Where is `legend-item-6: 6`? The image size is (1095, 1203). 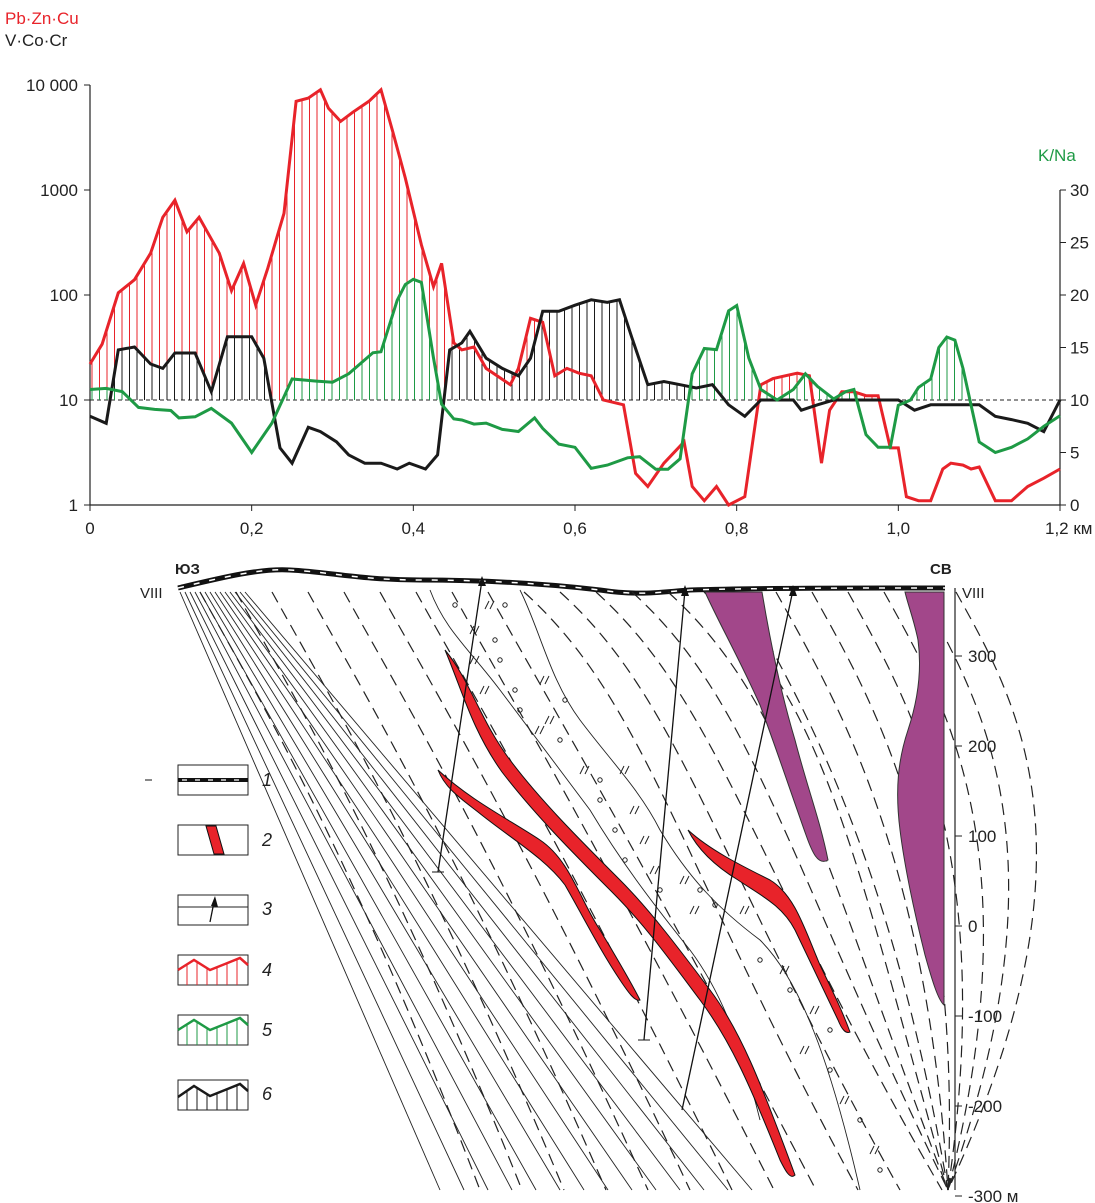
legend-item-6: 6 is located at coordinates (225, 1095).